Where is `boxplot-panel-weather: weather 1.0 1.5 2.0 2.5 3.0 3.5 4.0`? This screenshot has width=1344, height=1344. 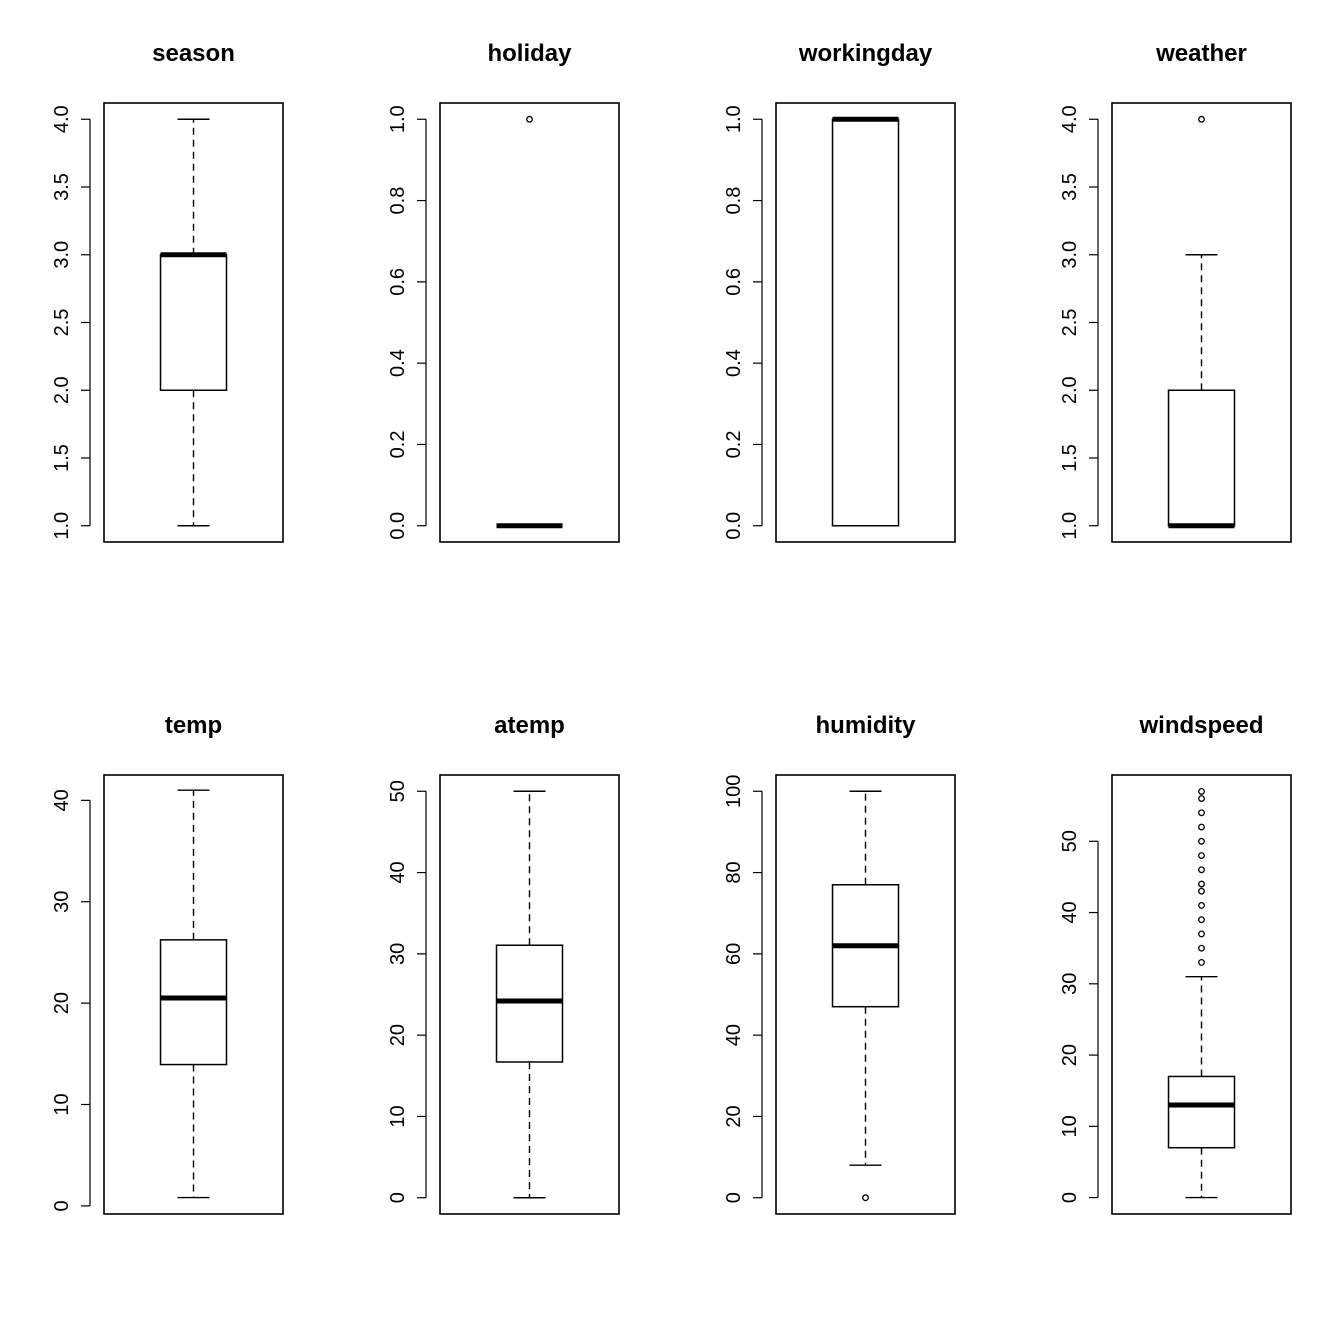
boxplot-panel-weather: weather 1.0 1.5 2.0 2.5 3.0 3.5 4.0 is located at coordinates (1175, 291).